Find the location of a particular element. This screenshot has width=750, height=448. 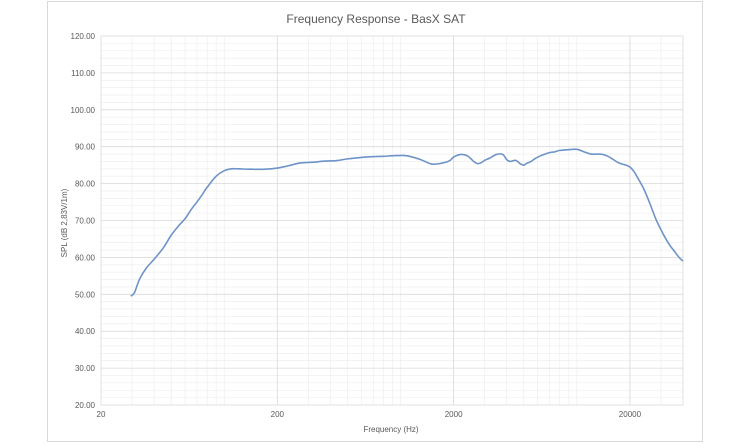

y-tick-label: 70.00 is located at coordinates (85, 221).